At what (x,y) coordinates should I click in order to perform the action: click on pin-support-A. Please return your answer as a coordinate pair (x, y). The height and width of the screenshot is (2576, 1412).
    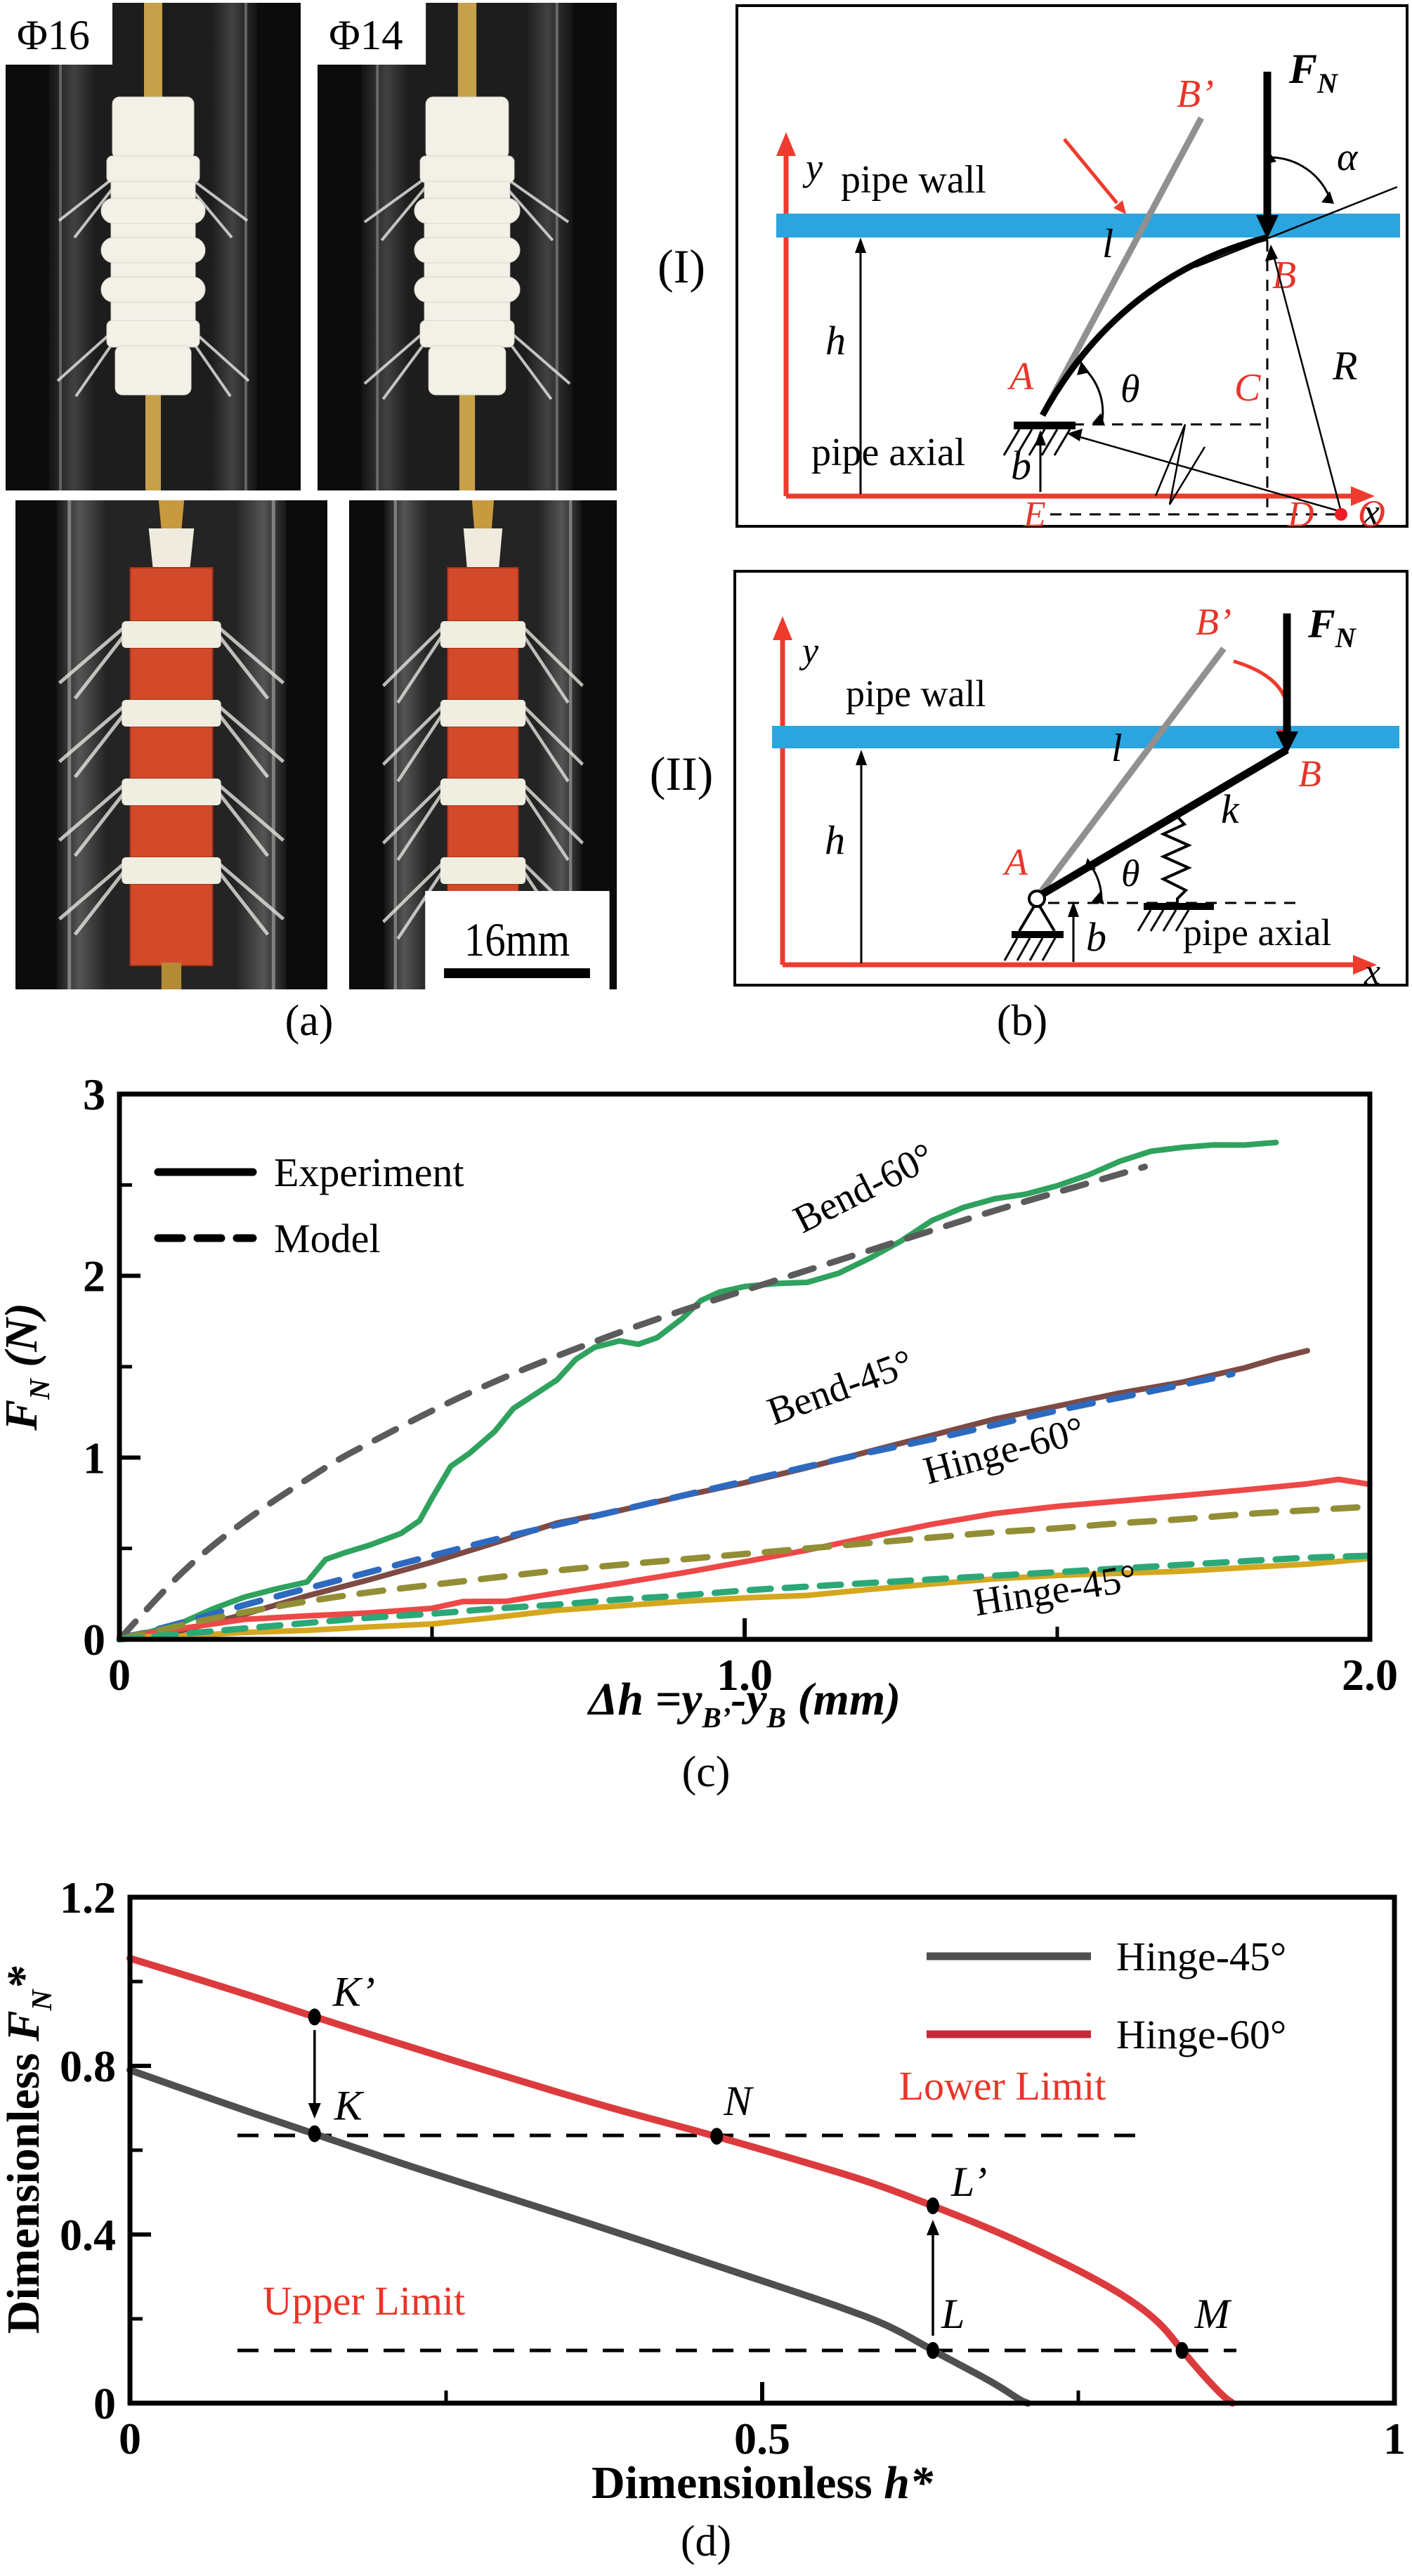
    Looking at the image, I should click on (1033, 925).